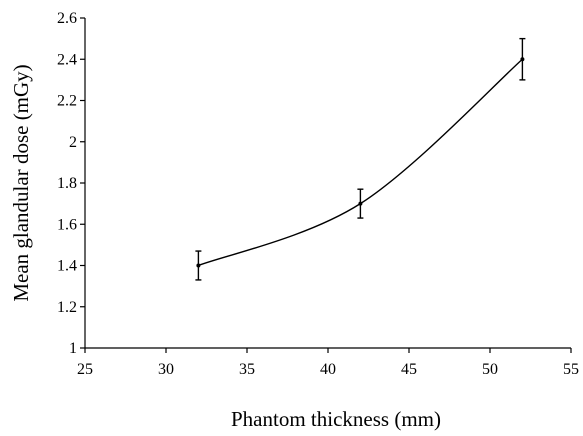 This screenshot has width=583, height=436. What do you see at coordinates (328, 369) in the screenshot?
I see `x-tick-label: 40` at bounding box center [328, 369].